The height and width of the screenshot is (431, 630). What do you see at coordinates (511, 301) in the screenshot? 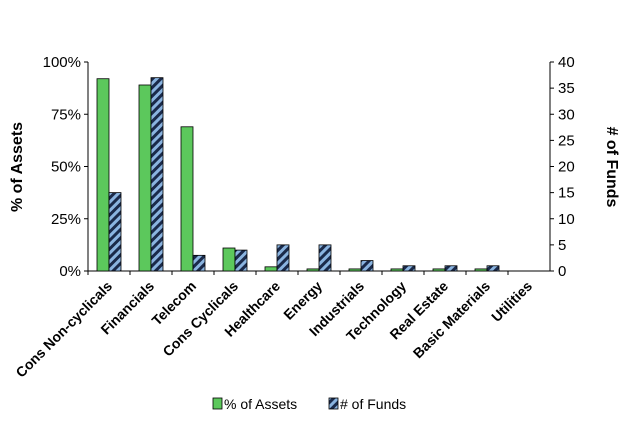
I see `category-label: Utilities` at bounding box center [511, 301].